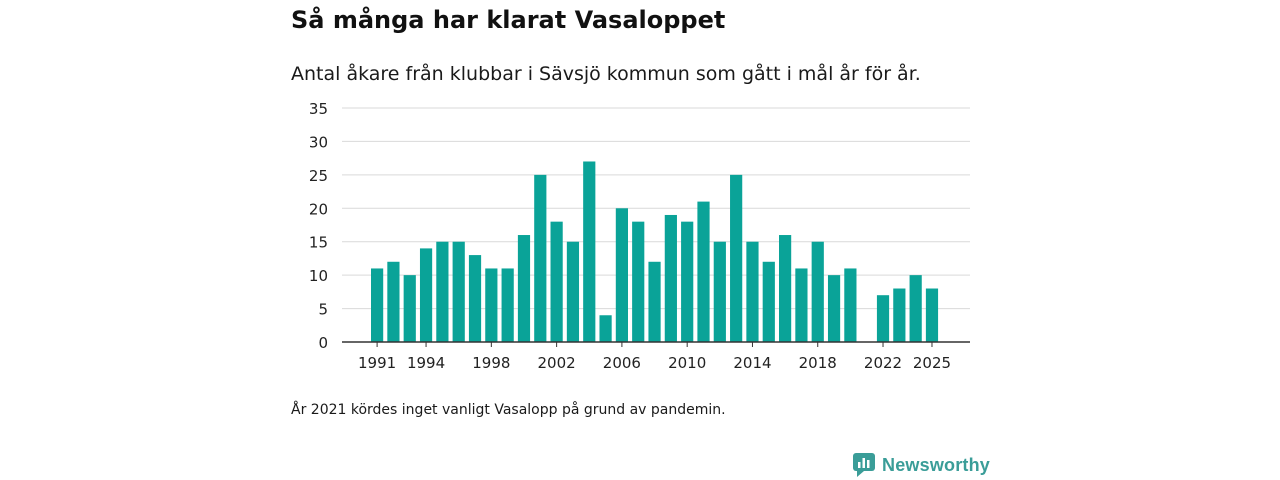 This screenshot has width=1280, height=480. I want to click on bar-2015: 2015: 12, so click(768, 301).